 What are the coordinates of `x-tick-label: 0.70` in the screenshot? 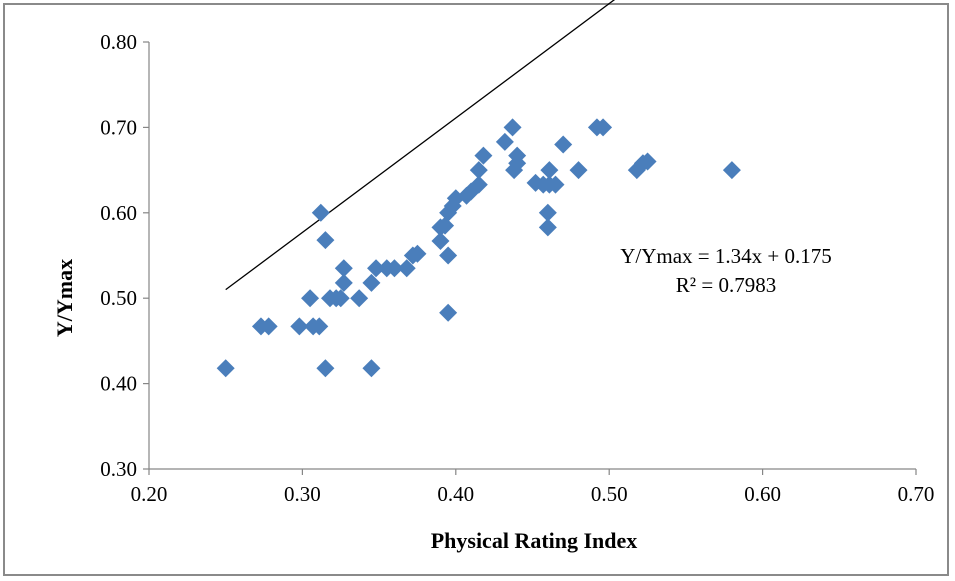 It's located at (916, 494).